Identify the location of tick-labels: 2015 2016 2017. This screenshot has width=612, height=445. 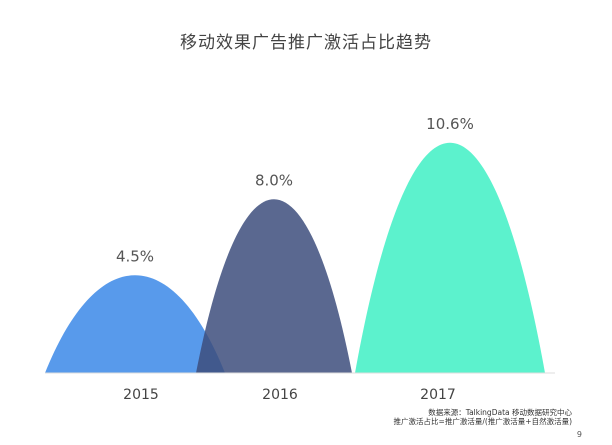
(289, 395).